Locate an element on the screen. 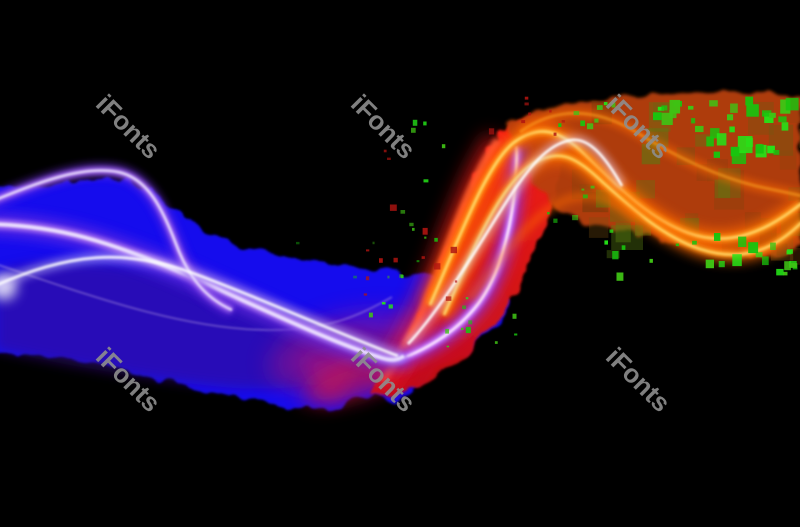  noise-base-shape is located at coordinates (652, 174).